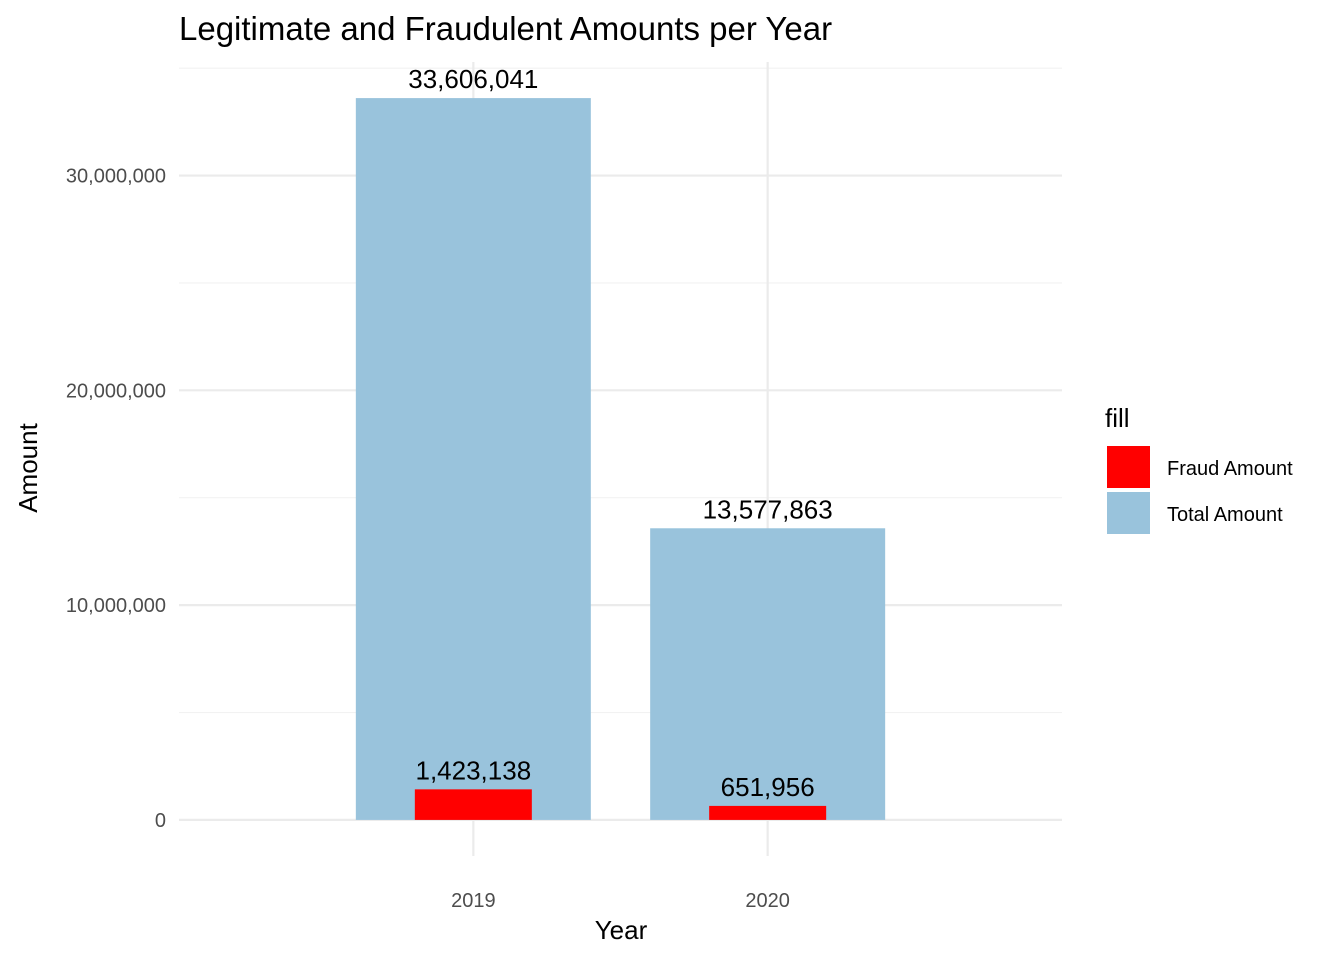 The height and width of the screenshot is (960, 1344). What do you see at coordinates (1225, 515) in the screenshot?
I see `legend-label: Total Amount` at bounding box center [1225, 515].